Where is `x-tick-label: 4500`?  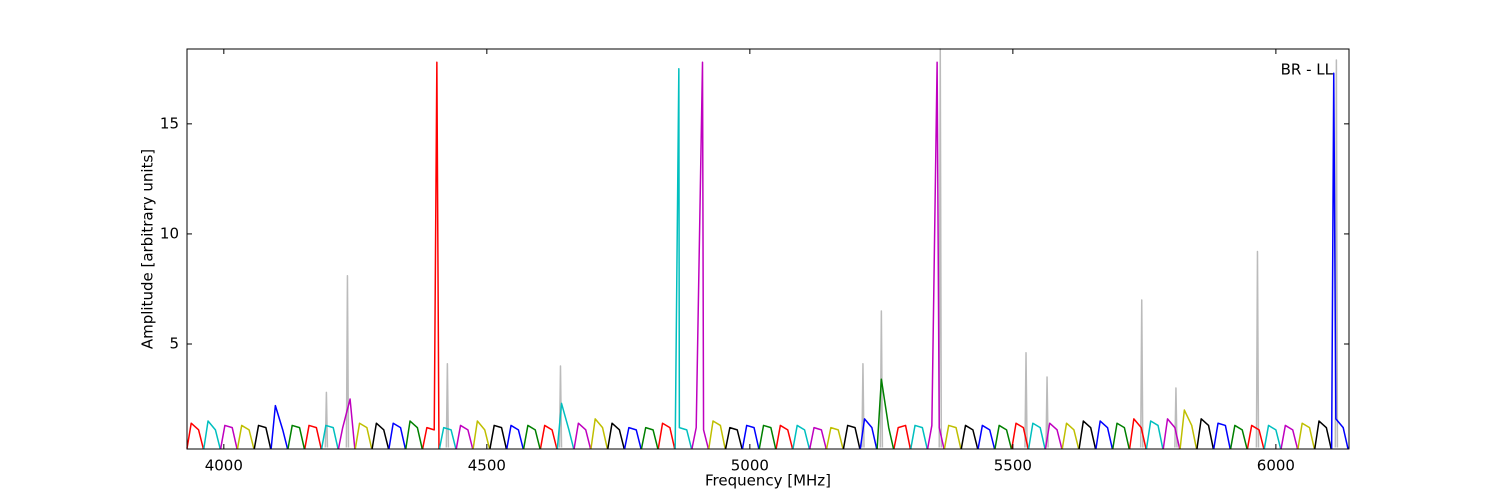 x-tick-label: 4500 is located at coordinates (487, 466).